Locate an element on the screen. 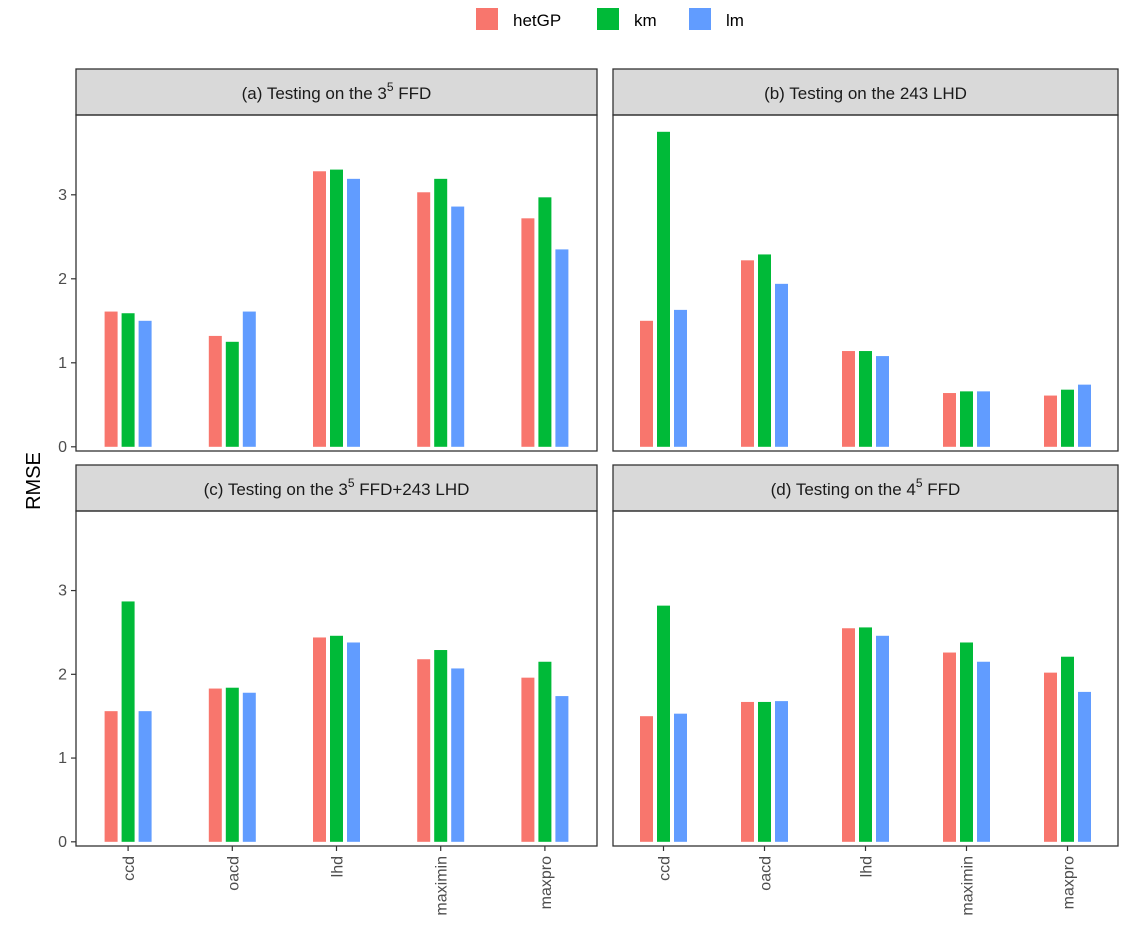  panel-title: (b) Testing on the 243 LHD is located at coordinates (865, 93).